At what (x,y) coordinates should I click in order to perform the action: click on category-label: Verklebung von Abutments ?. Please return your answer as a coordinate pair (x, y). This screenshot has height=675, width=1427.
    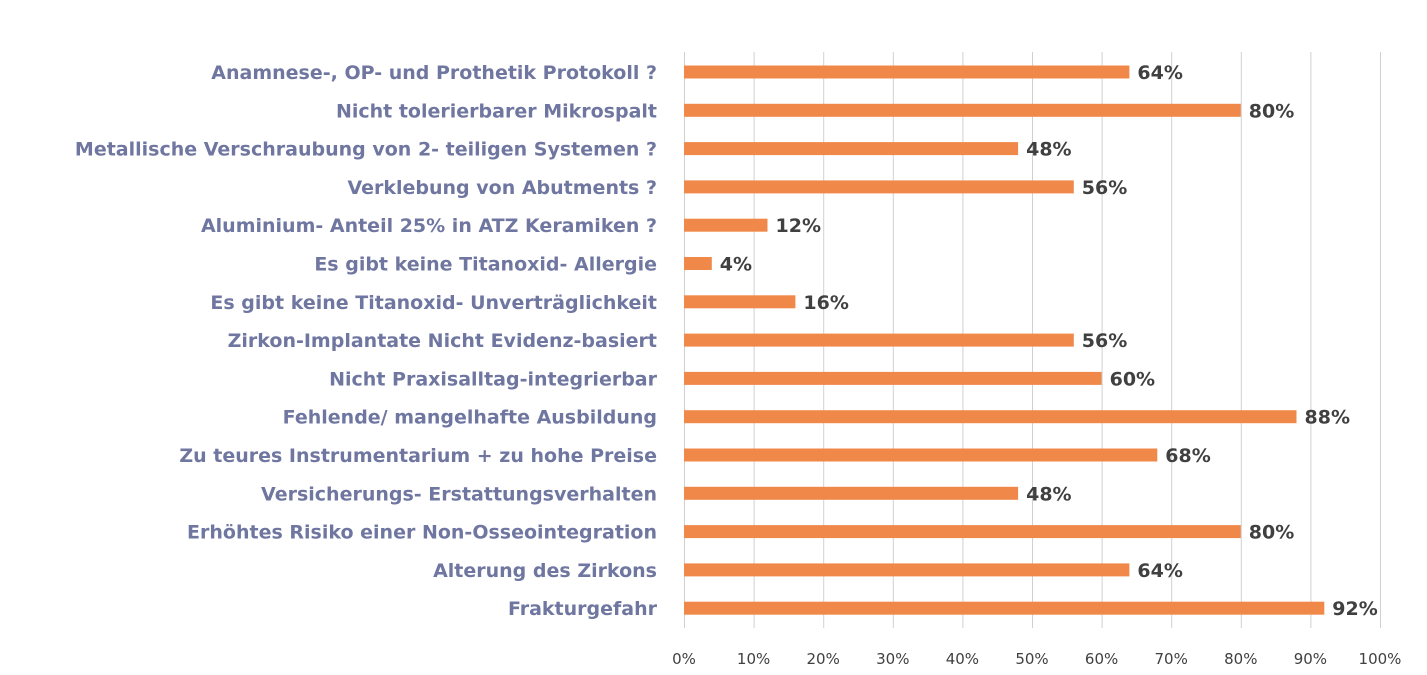
    Looking at the image, I should click on (502, 188).